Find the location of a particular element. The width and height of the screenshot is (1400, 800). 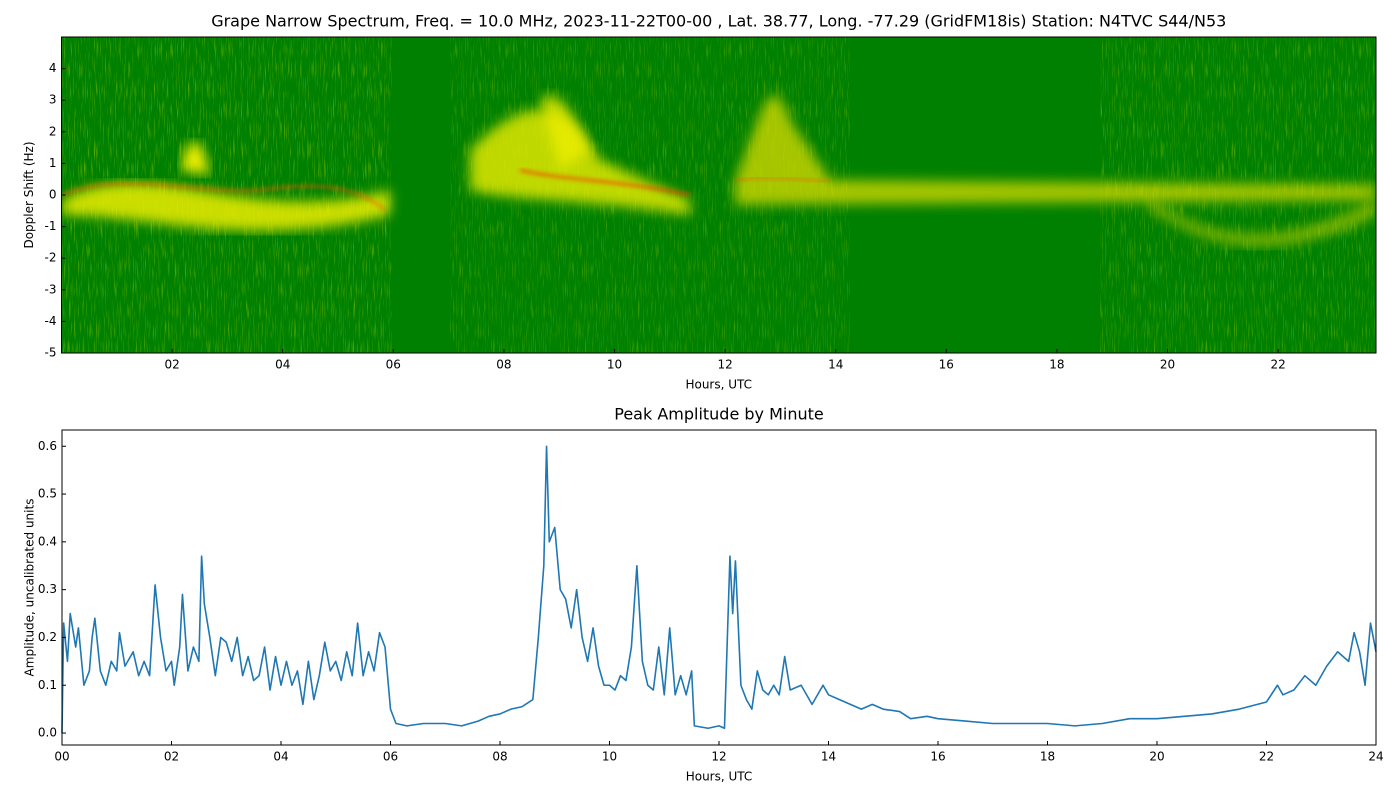

y-tick-label: 0.3 is located at coordinates (47, 589).